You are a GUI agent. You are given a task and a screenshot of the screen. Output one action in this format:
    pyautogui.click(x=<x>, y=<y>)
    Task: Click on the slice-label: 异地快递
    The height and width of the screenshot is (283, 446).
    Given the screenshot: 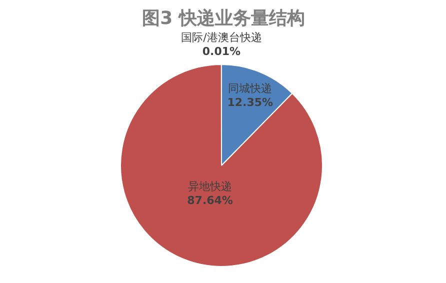 What is the action you would take?
    pyautogui.click(x=210, y=187)
    